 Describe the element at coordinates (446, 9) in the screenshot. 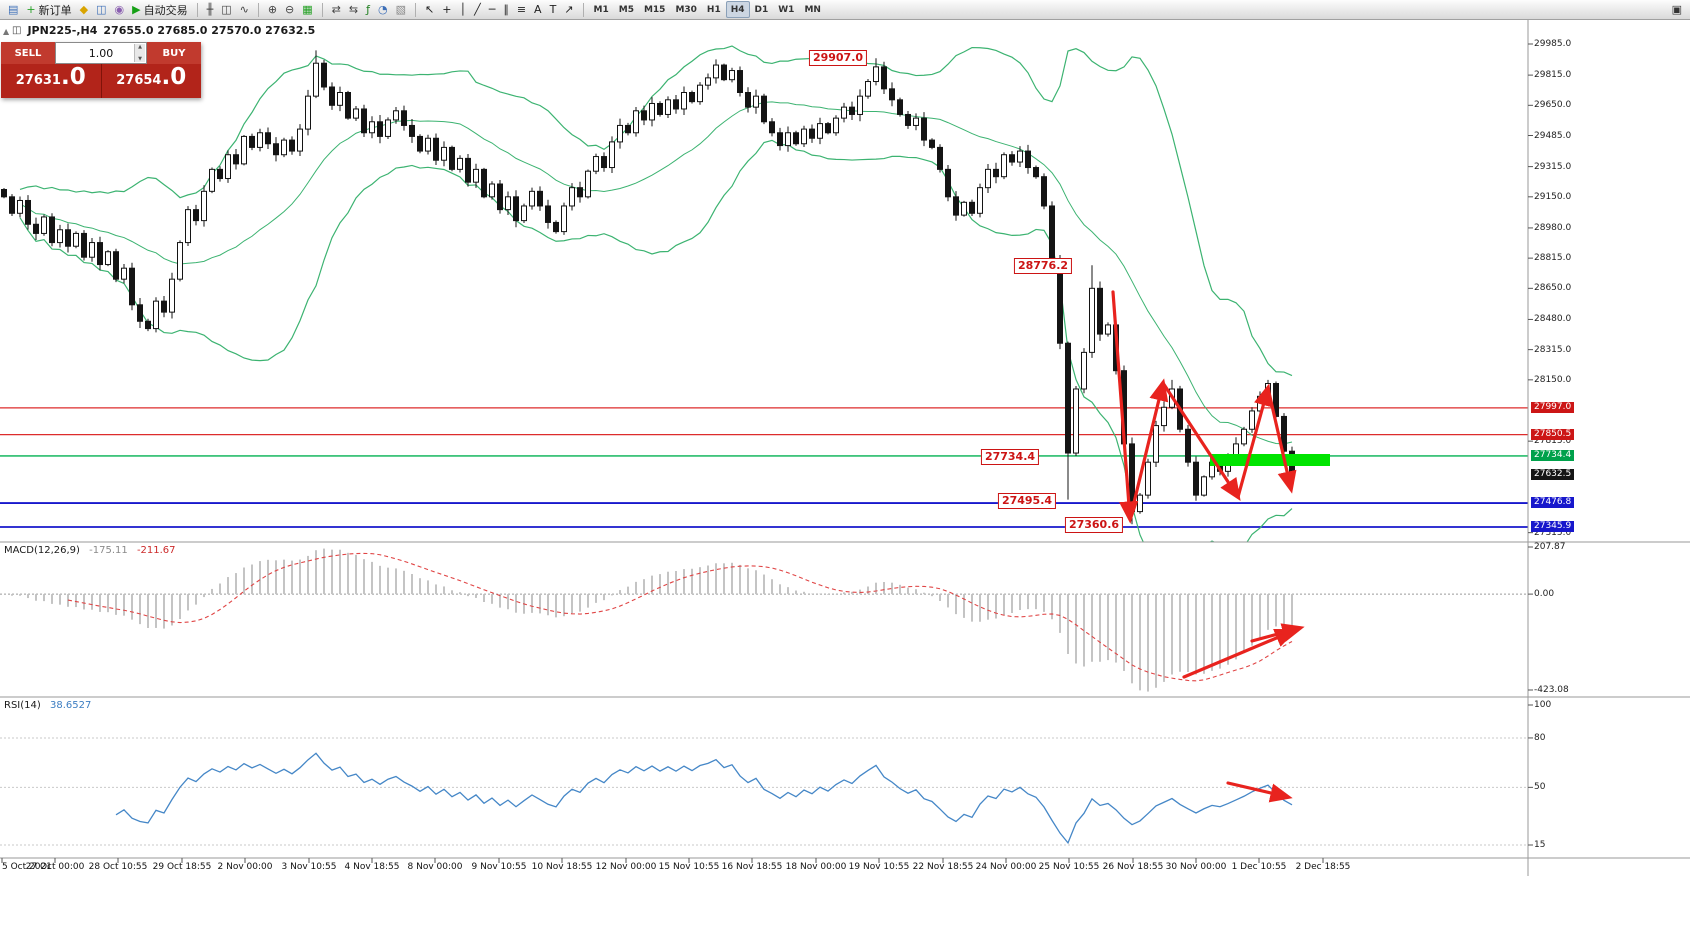

I see `crosshair-tool: +` at that location.